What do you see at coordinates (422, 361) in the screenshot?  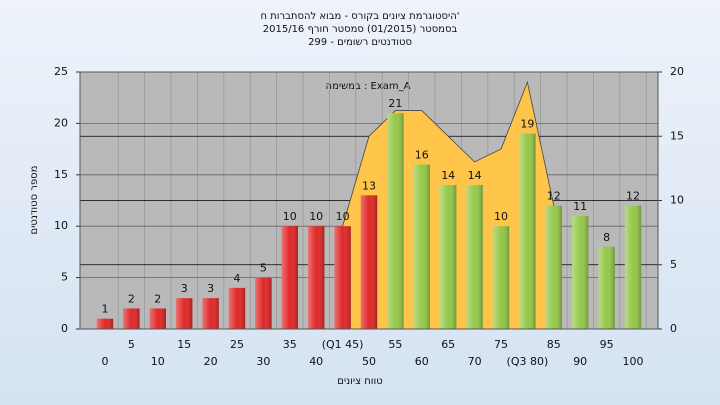 I see `x-tick-label: 60` at bounding box center [422, 361].